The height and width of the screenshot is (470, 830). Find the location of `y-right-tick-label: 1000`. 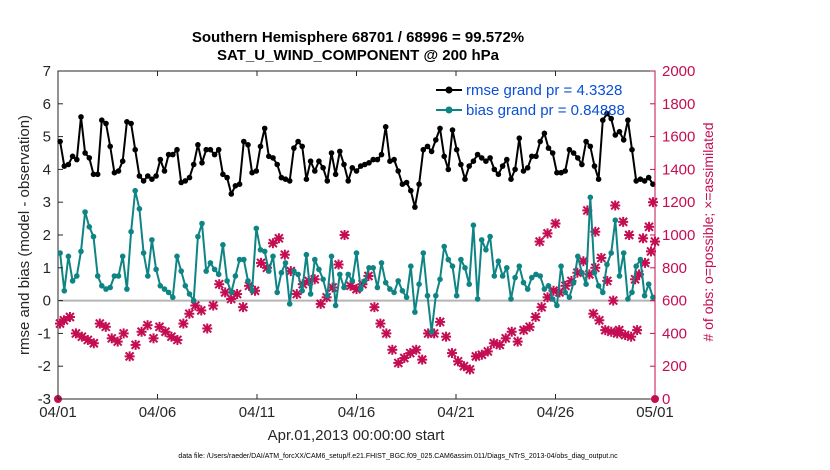

y-right-tick-label: 1000 is located at coordinates (678, 235).